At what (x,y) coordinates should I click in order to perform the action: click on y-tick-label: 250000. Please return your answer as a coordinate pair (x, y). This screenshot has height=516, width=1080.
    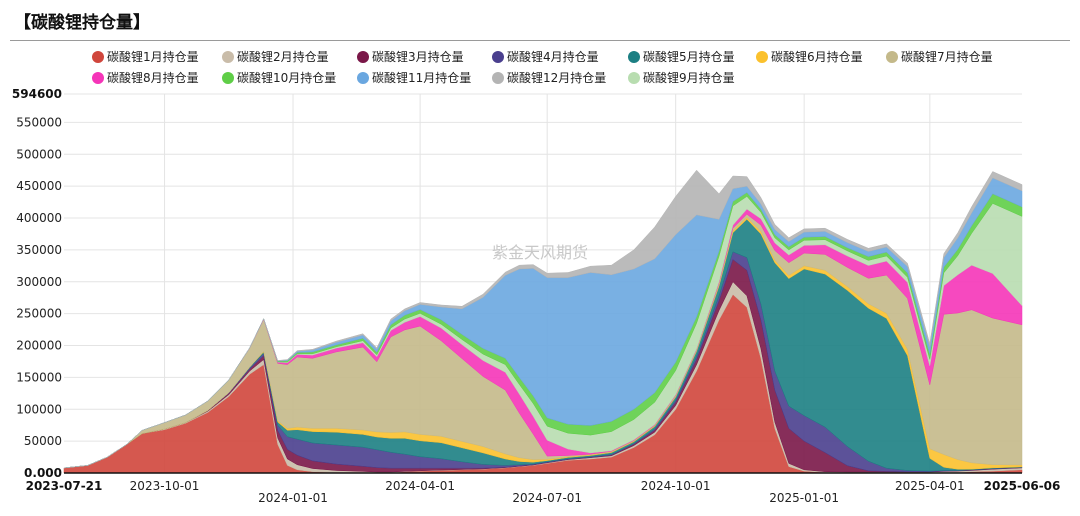
    Looking at the image, I should click on (39, 314).